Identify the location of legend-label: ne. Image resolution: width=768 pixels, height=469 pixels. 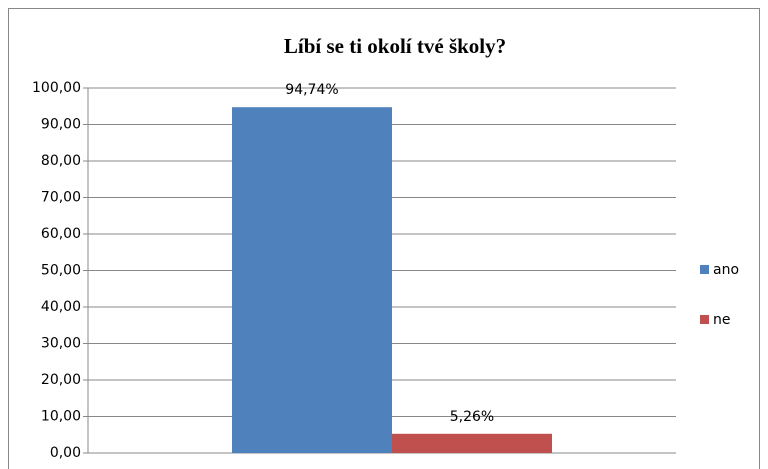
(722, 320).